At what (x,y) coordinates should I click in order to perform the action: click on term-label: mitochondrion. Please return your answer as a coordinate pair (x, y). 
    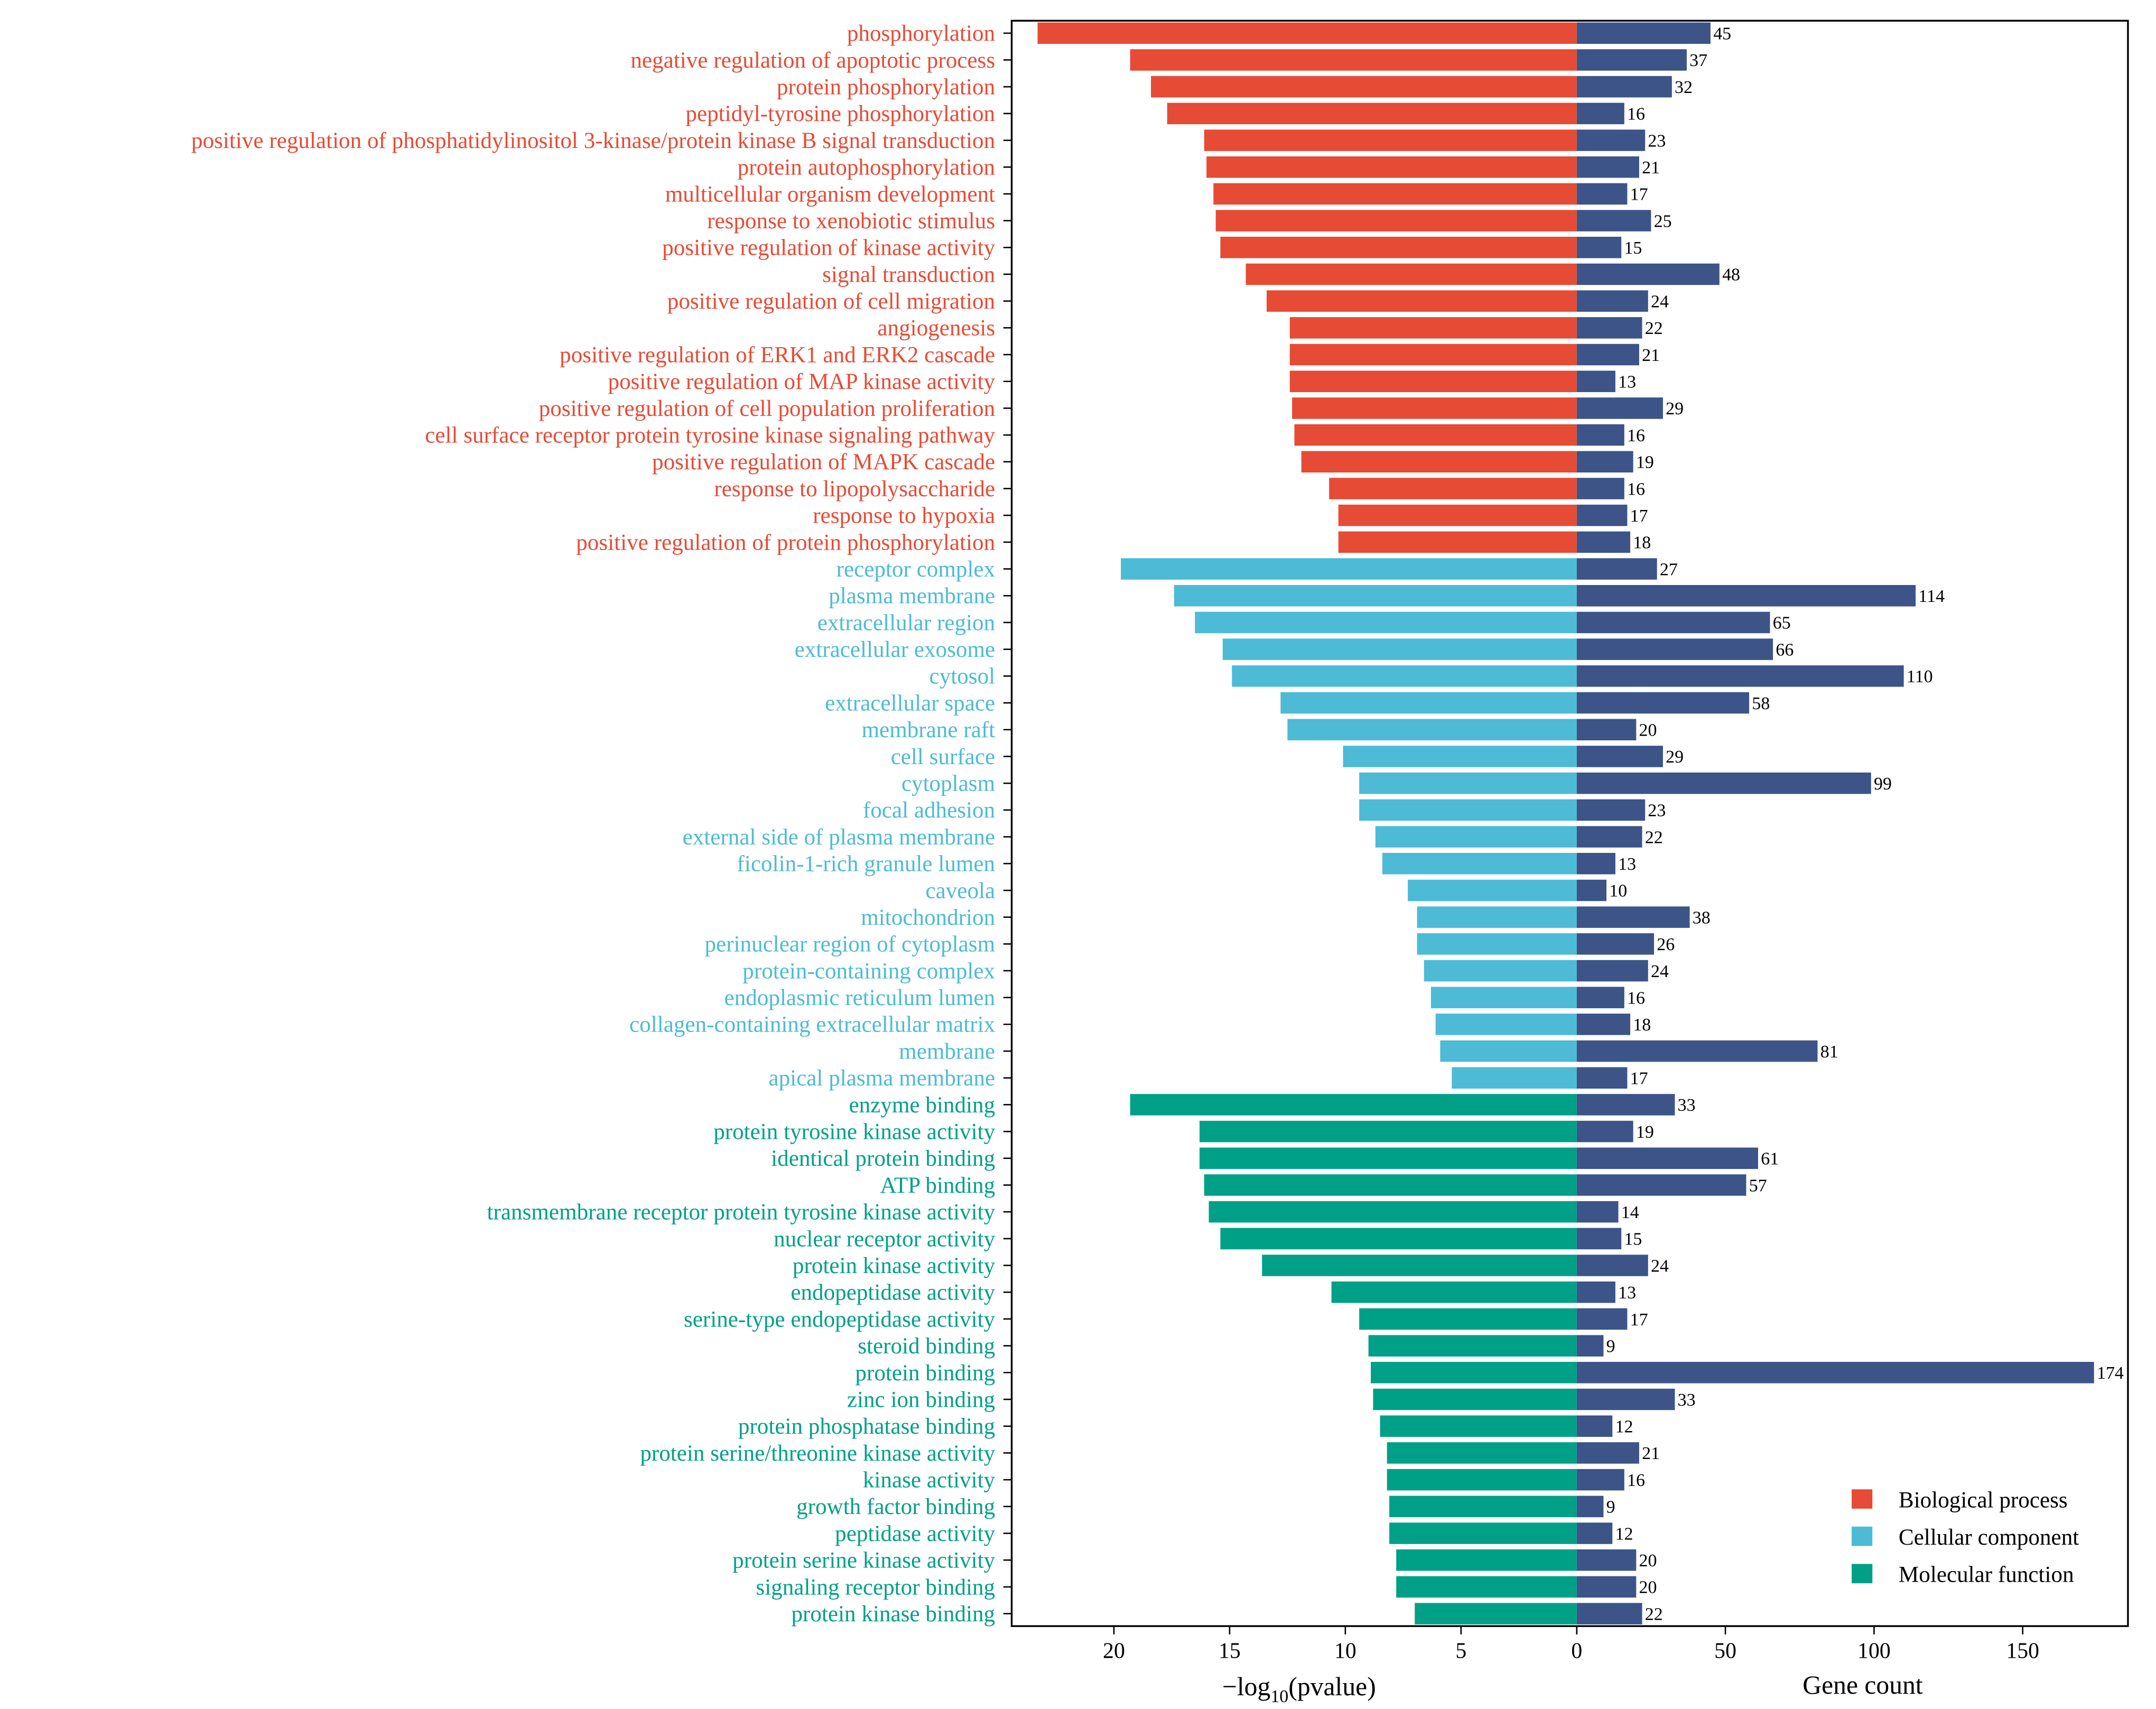
    Looking at the image, I should click on (928, 918).